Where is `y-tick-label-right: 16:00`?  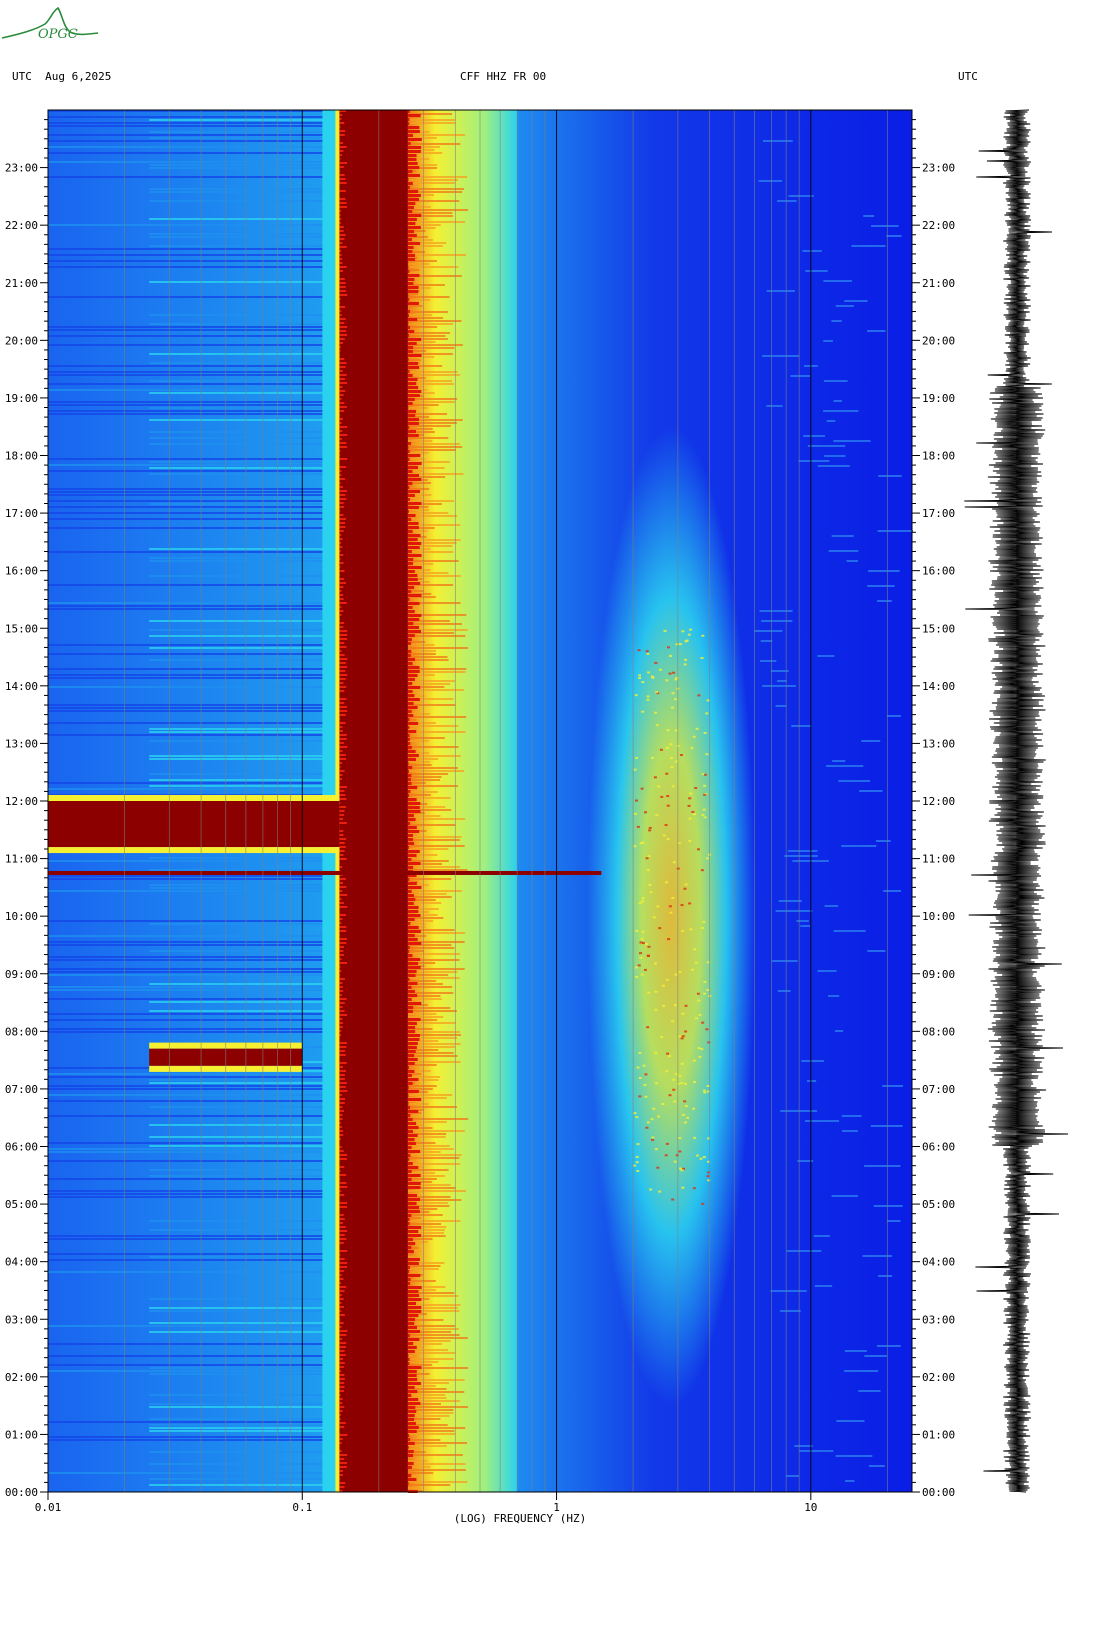 y-tick-label-right: 16:00 is located at coordinates (938, 571).